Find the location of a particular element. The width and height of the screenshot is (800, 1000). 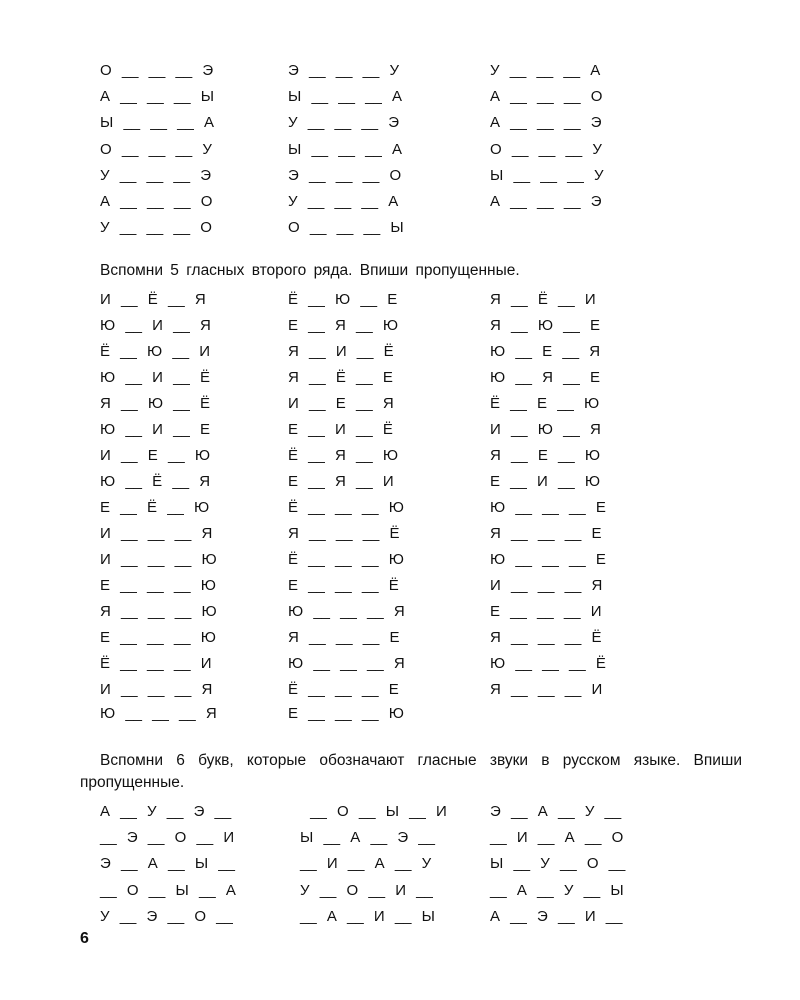

letter-row: Е __ __ __ Ё is located at coordinates (343, 585).